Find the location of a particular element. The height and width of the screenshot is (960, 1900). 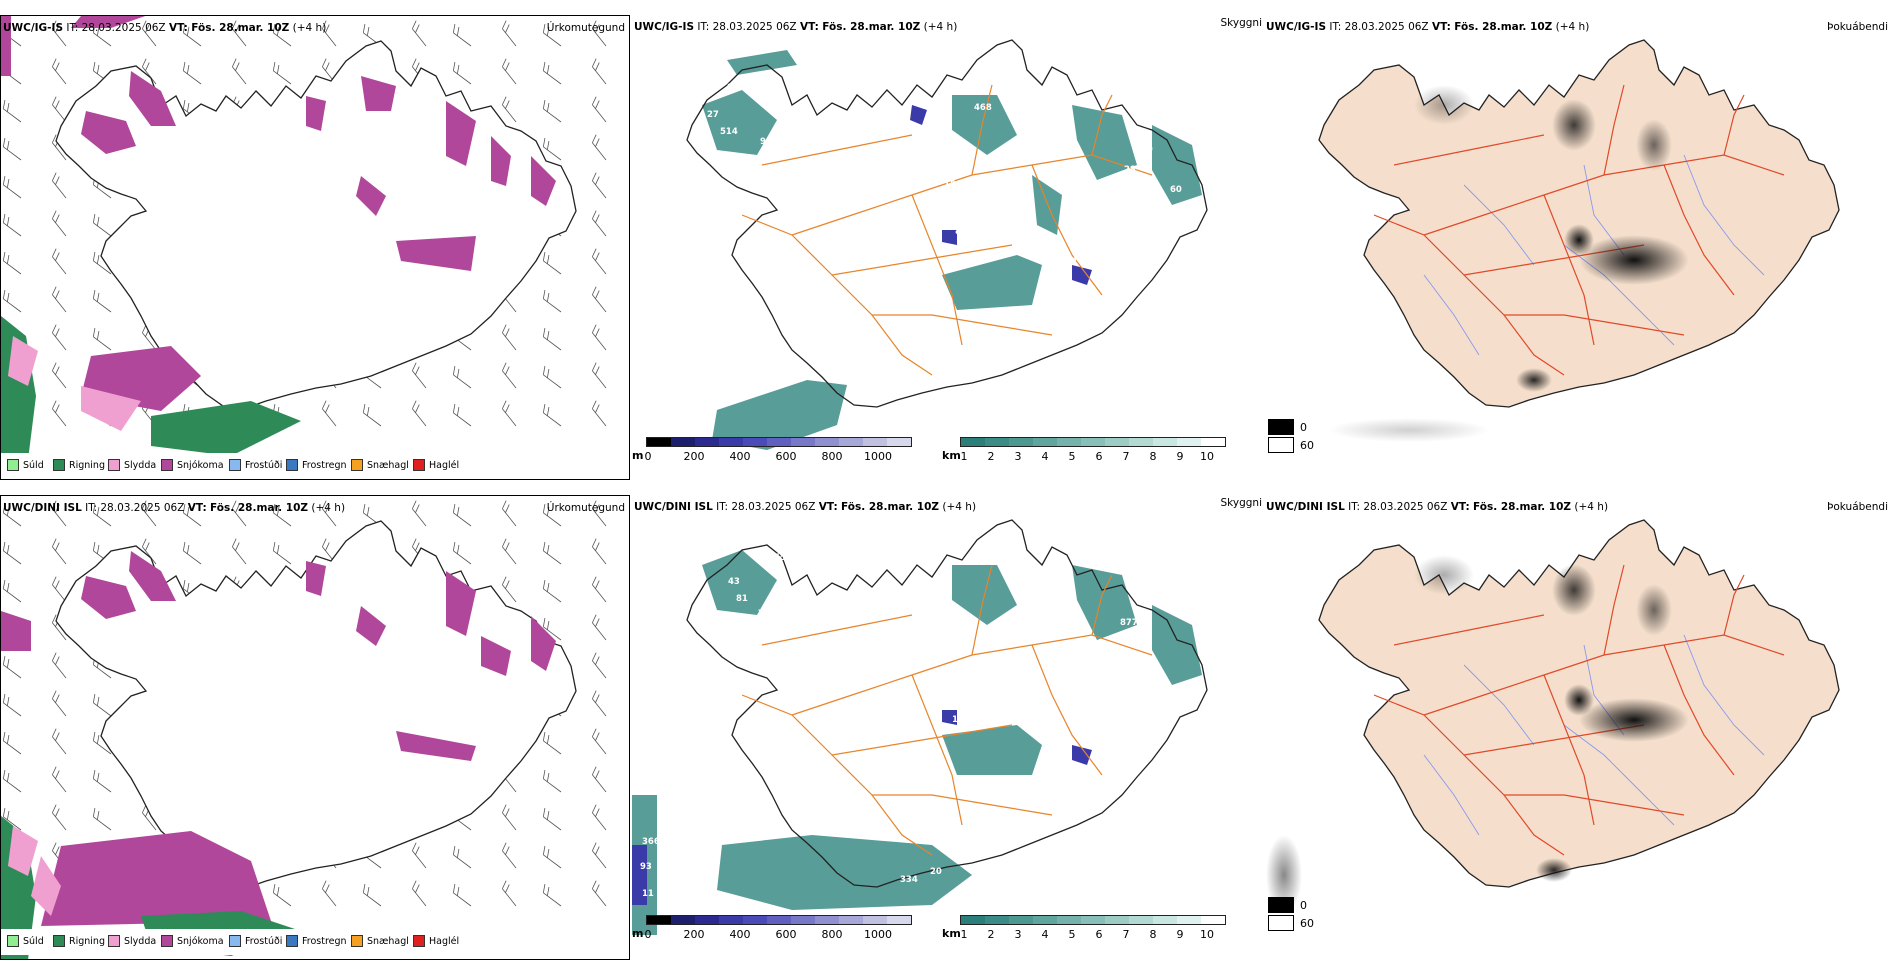

cloud-base-value: 16 is located at coordinates (1078, 262).